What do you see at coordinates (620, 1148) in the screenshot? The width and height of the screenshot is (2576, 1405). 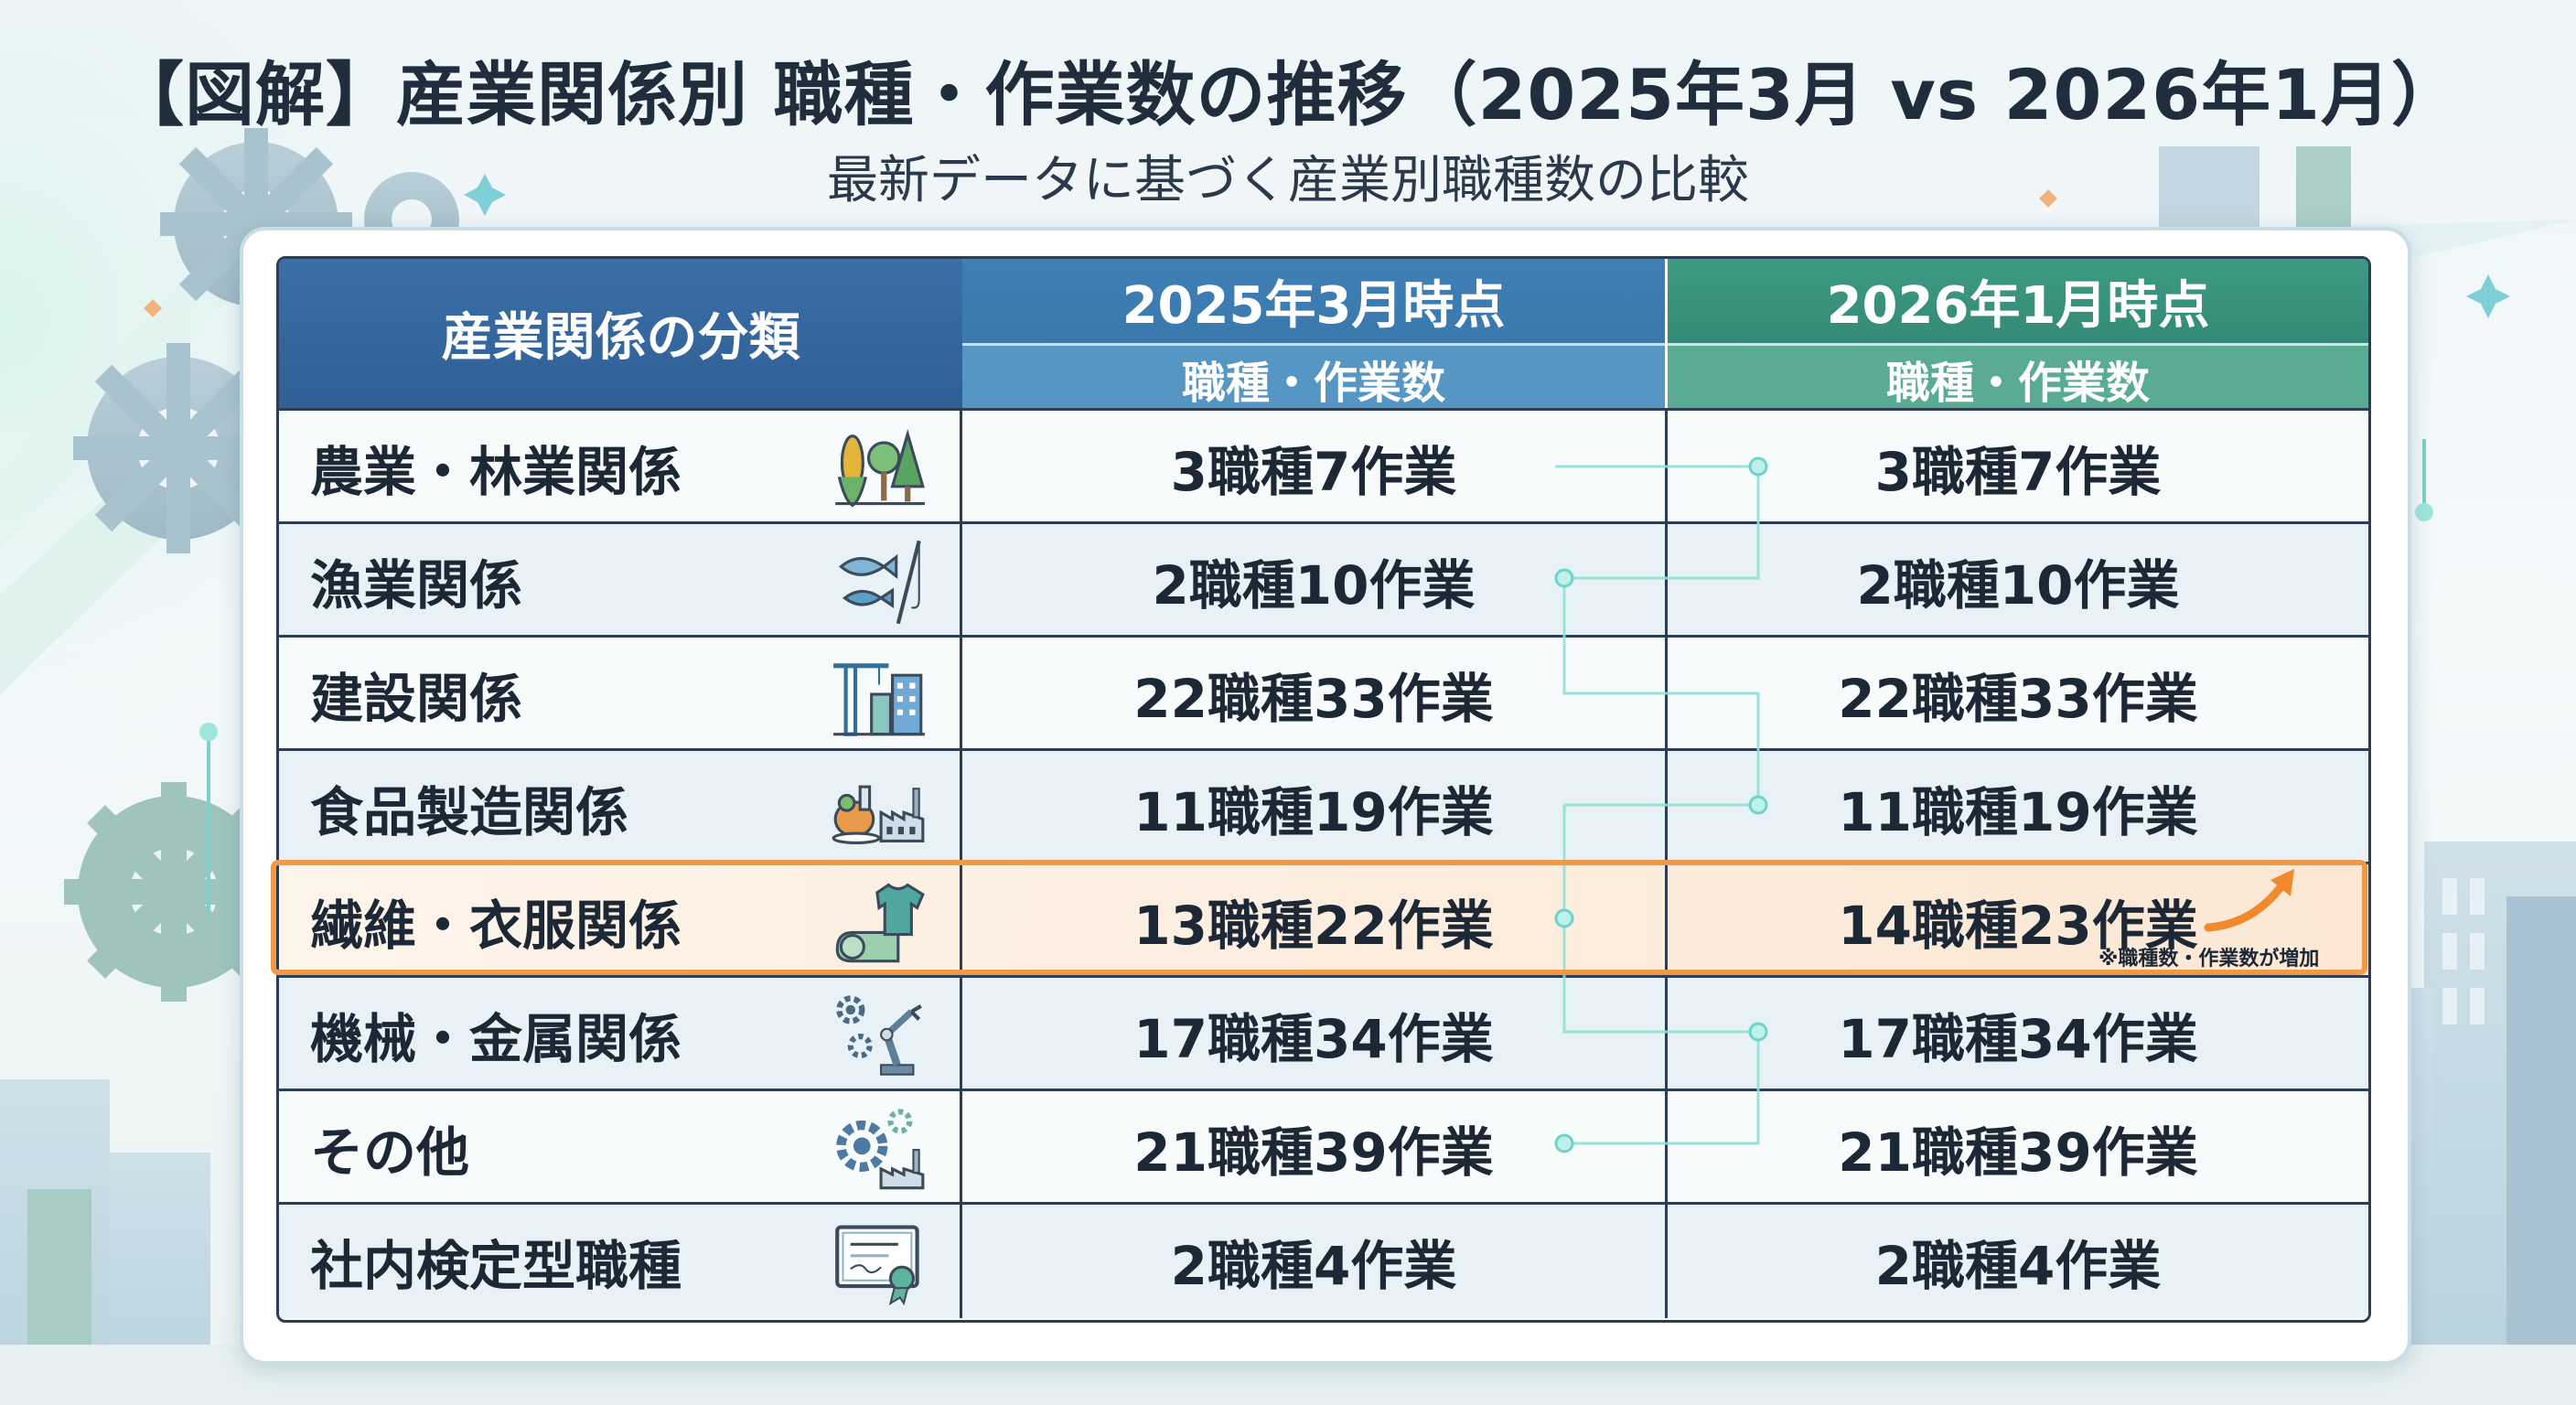 I see `category-cell: その他` at bounding box center [620, 1148].